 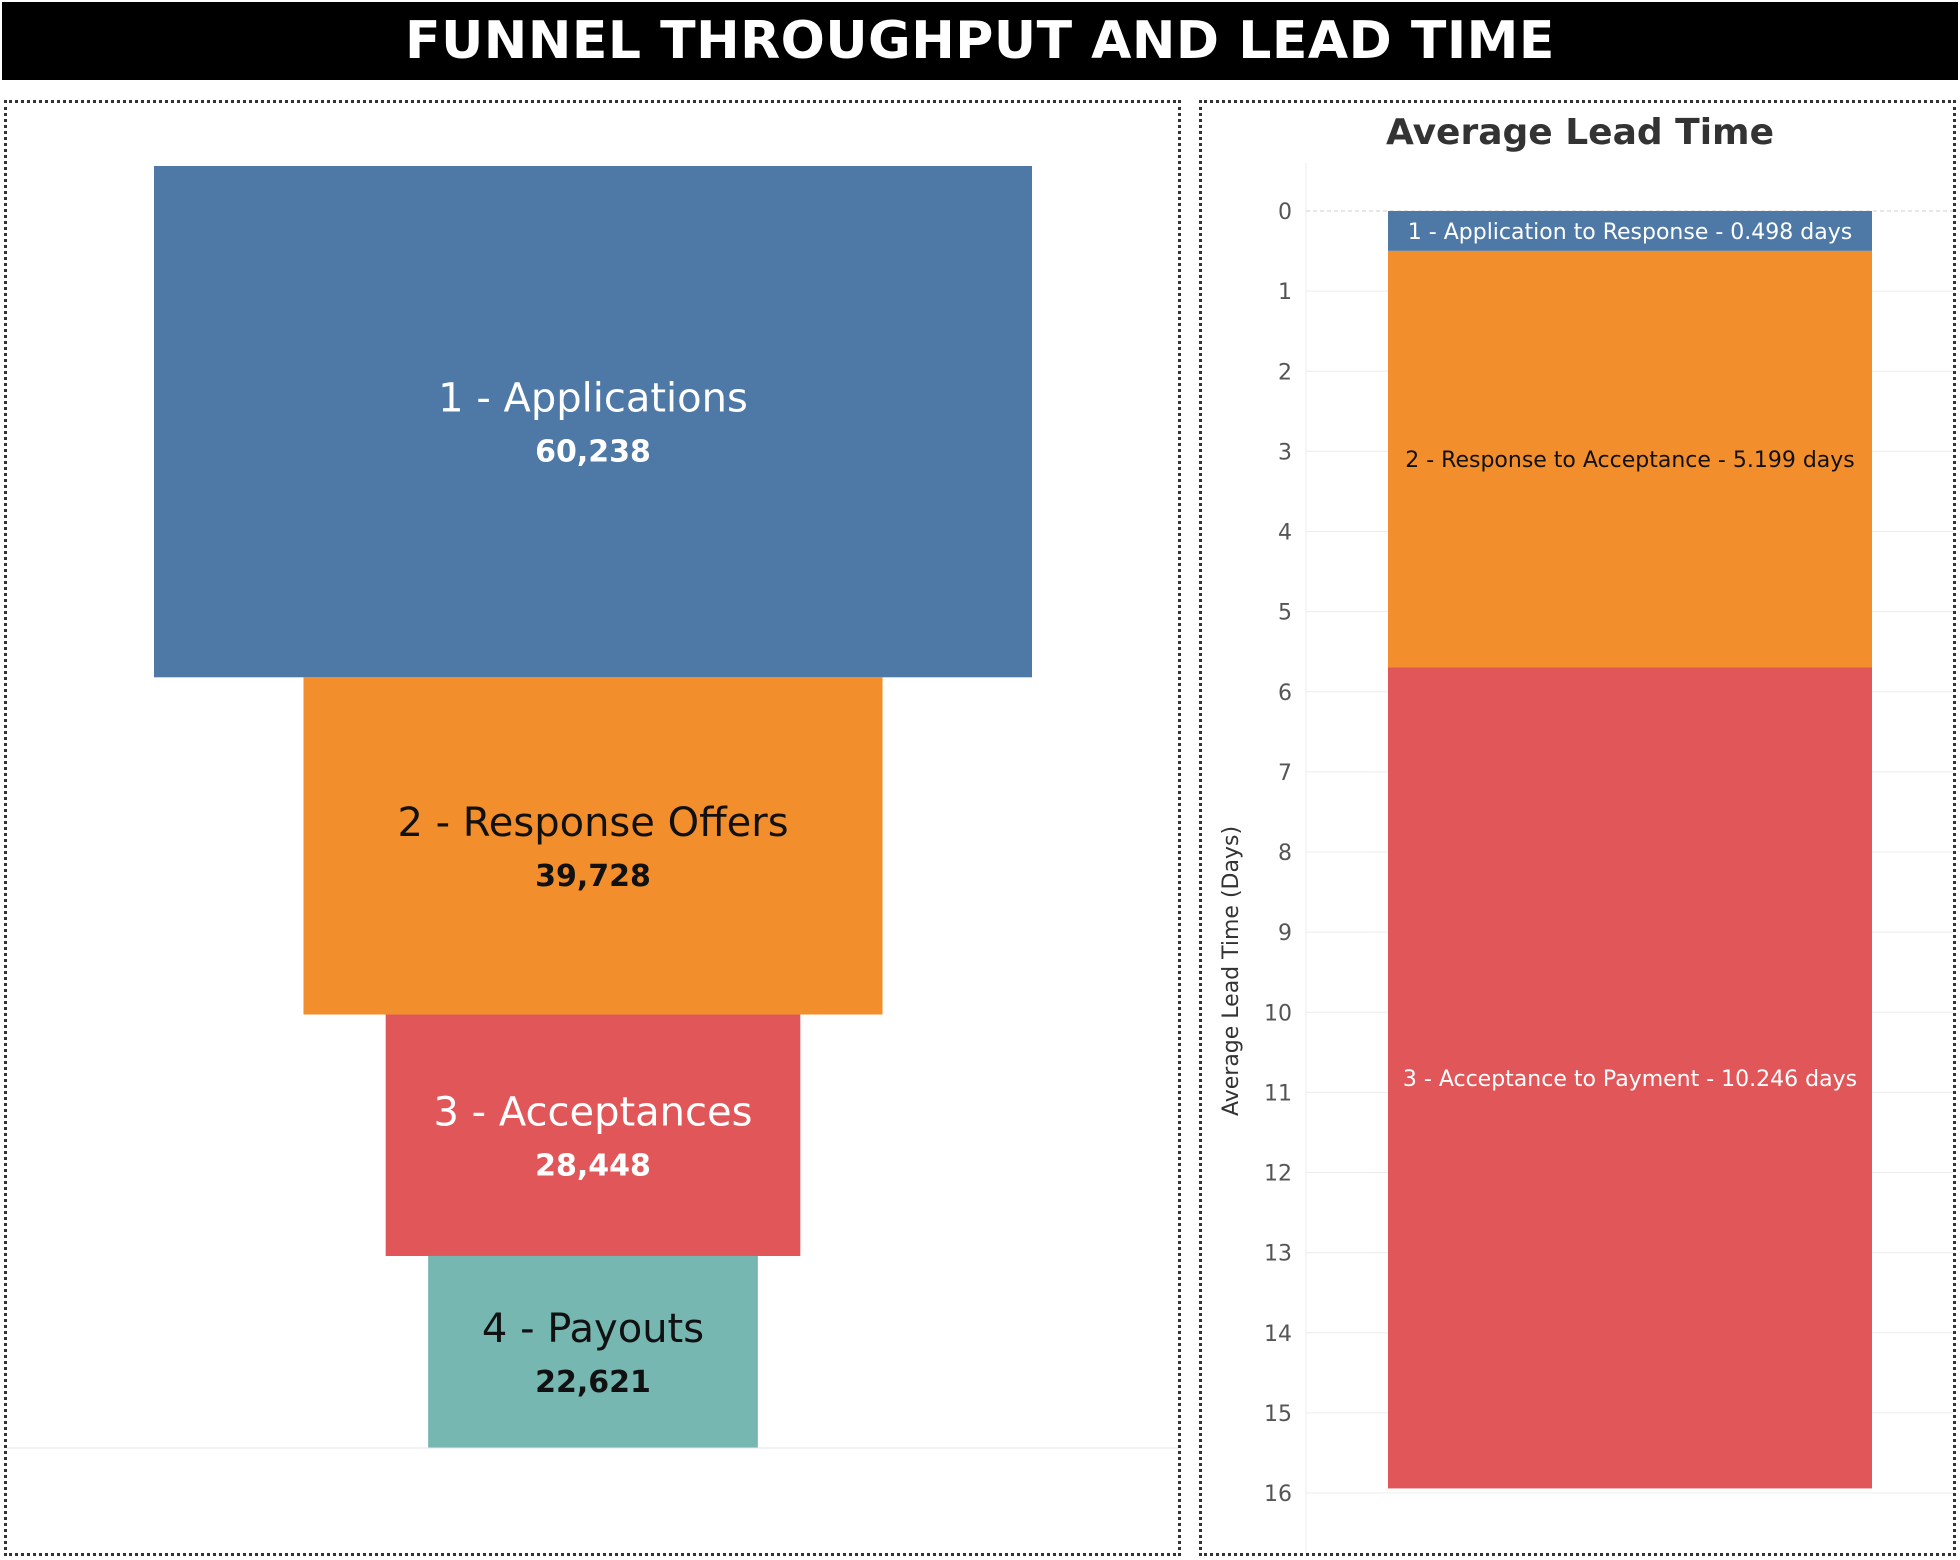 I want to click on y-tick-label: 14, so click(x=1278, y=1334).